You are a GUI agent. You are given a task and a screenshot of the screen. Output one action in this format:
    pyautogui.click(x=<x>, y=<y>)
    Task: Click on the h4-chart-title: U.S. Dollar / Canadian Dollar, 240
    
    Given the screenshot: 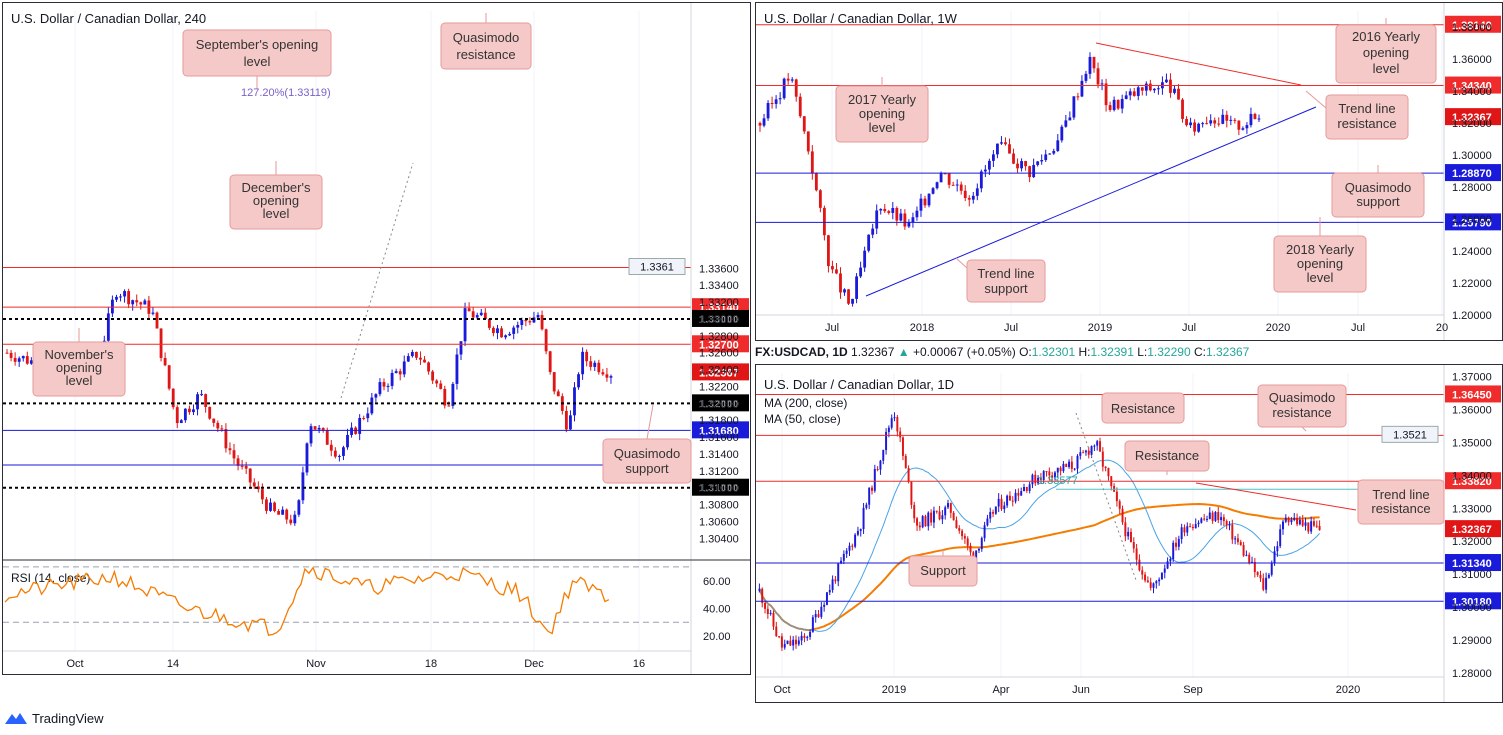 What is the action you would take?
    pyautogui.click(x=108, y=18)
    